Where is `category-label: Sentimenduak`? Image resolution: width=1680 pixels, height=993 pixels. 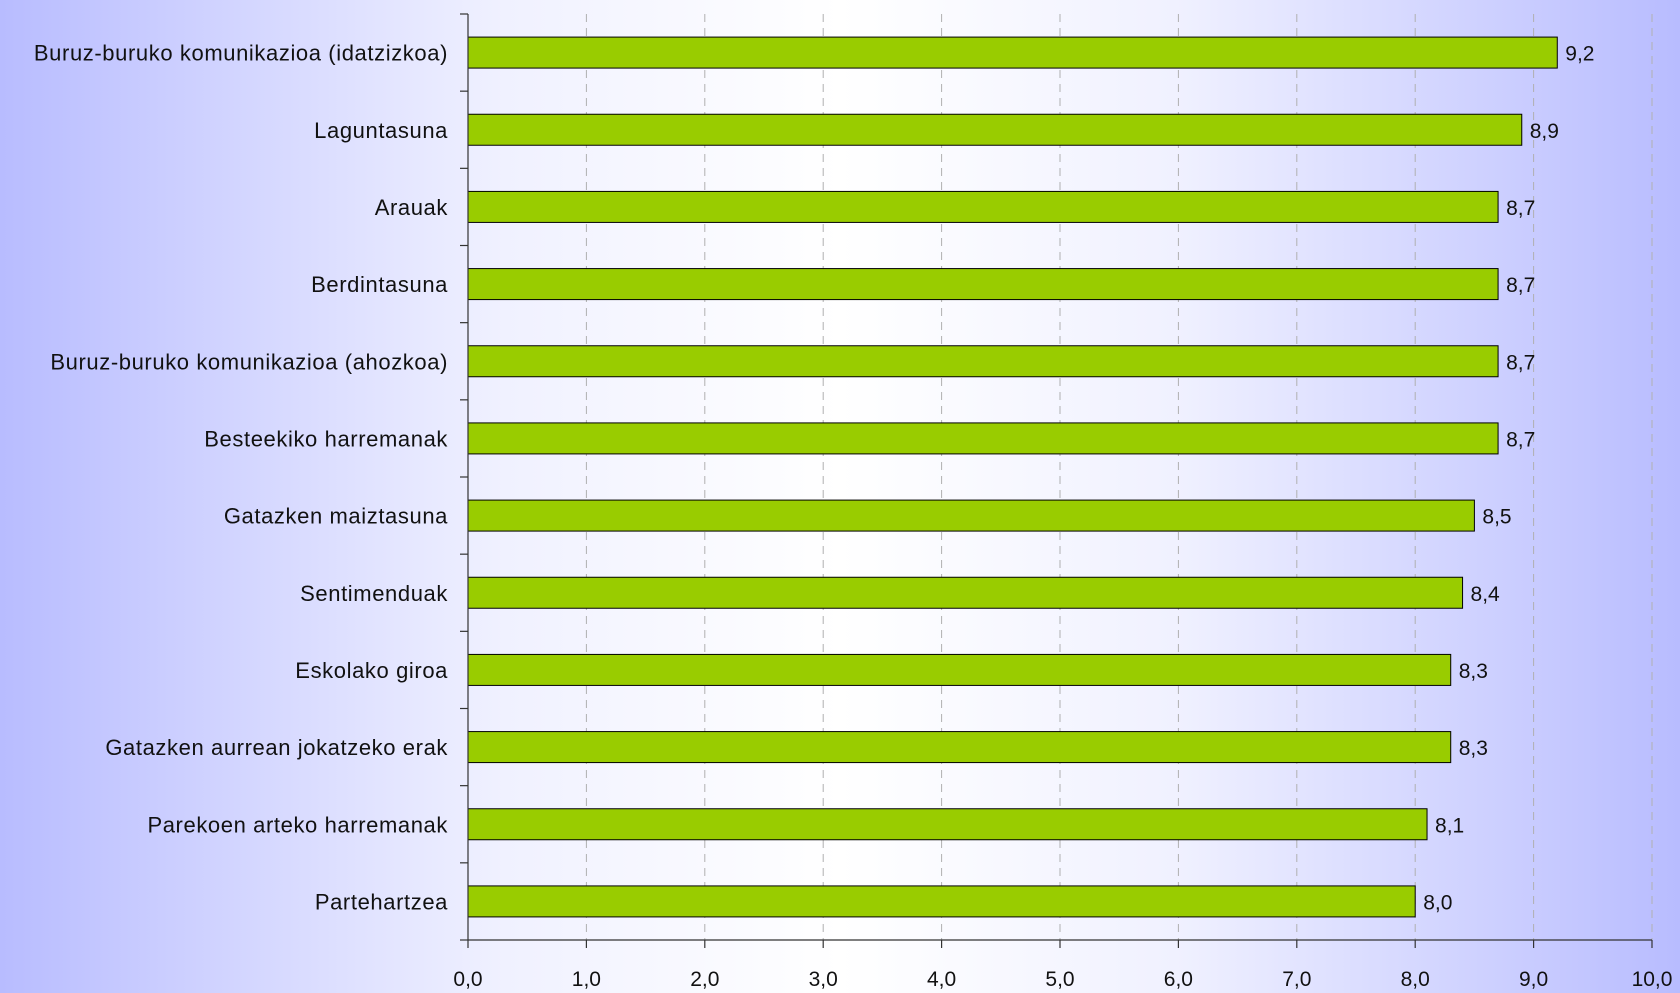 category-label: Sentimenduak is located at coordinates (374, 593).